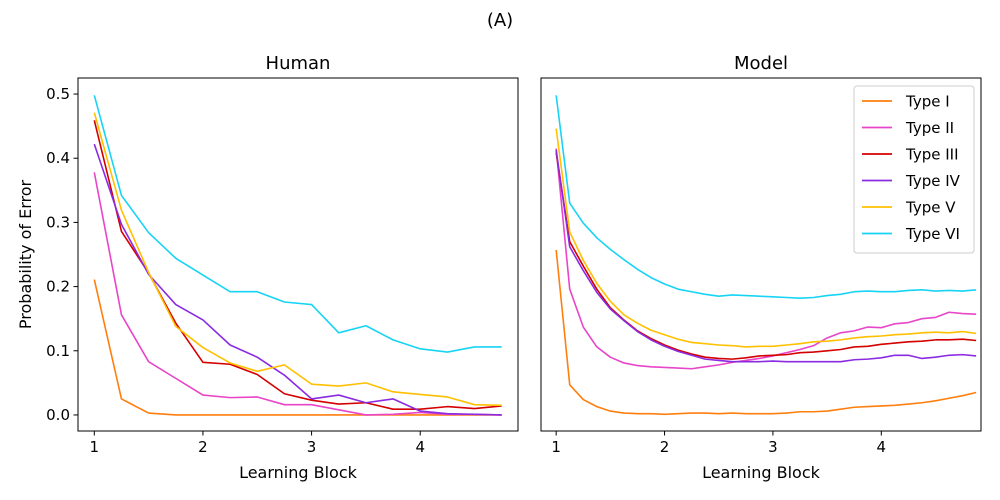  I want to click on y-tick-label: 0.0, so click(58, 415).